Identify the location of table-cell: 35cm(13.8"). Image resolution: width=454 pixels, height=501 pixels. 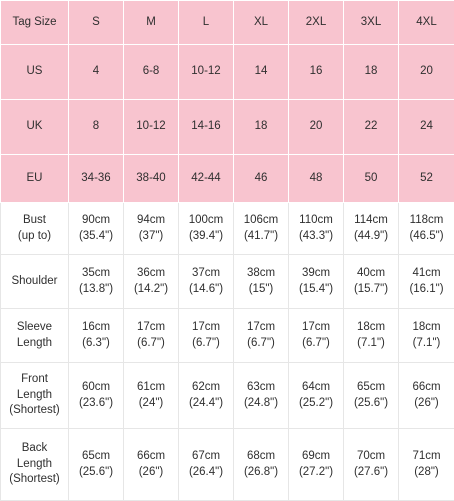
(96, 282).